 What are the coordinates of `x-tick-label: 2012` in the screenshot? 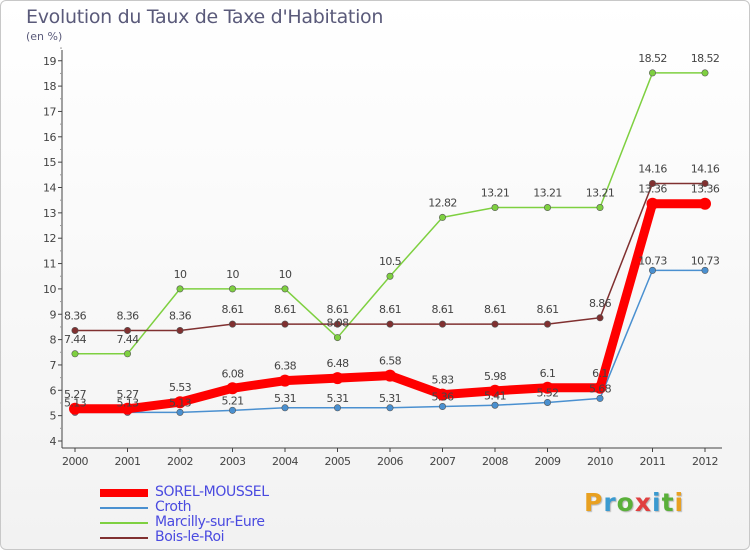 It's located at (705, 461).